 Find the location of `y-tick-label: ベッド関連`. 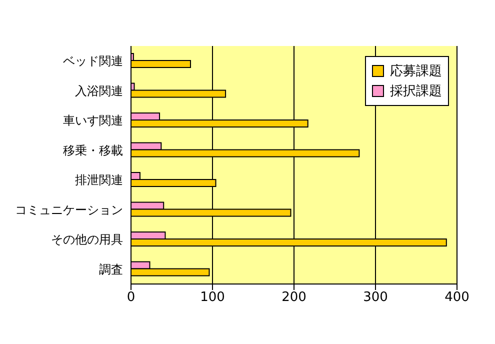

y-tick-label: ベッド関連 is located at coordinates (93, 61).